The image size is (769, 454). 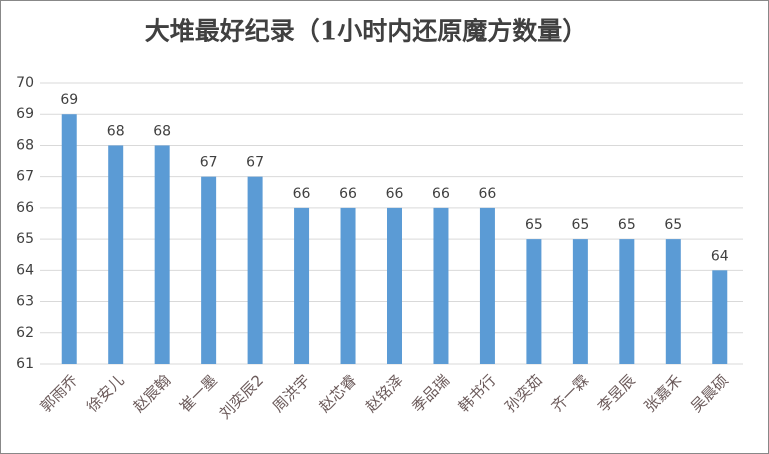 I want to click on data-label: 64, so click(x=720, y=256).